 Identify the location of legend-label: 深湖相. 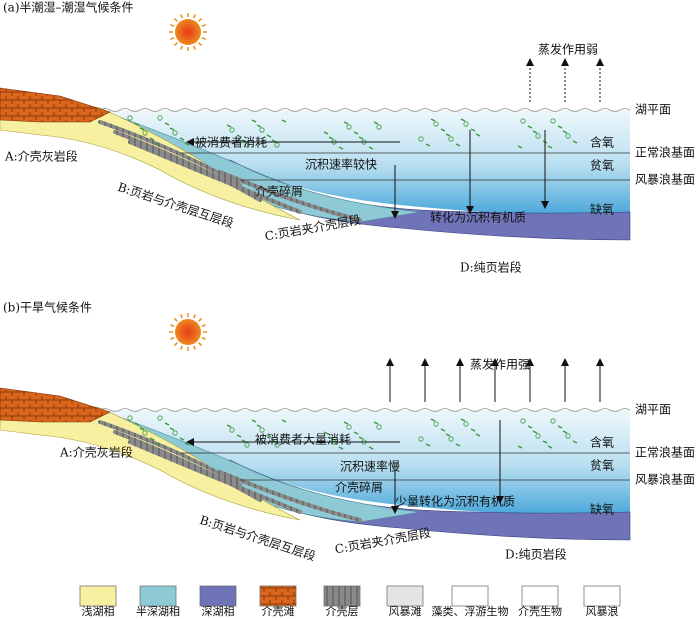
(218, 611).